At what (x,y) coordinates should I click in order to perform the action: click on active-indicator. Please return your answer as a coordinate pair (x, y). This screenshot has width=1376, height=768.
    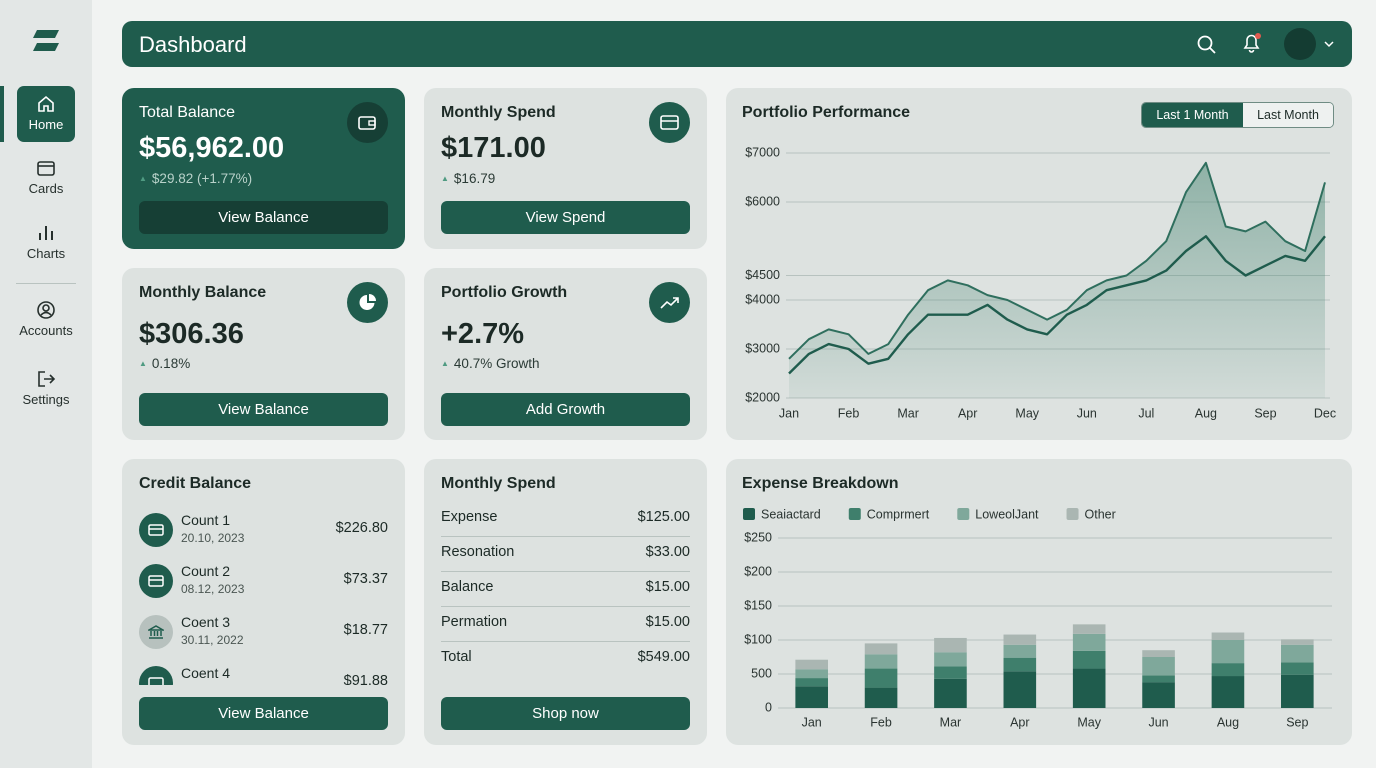
    Looking at the image, I should click on (2, 114).